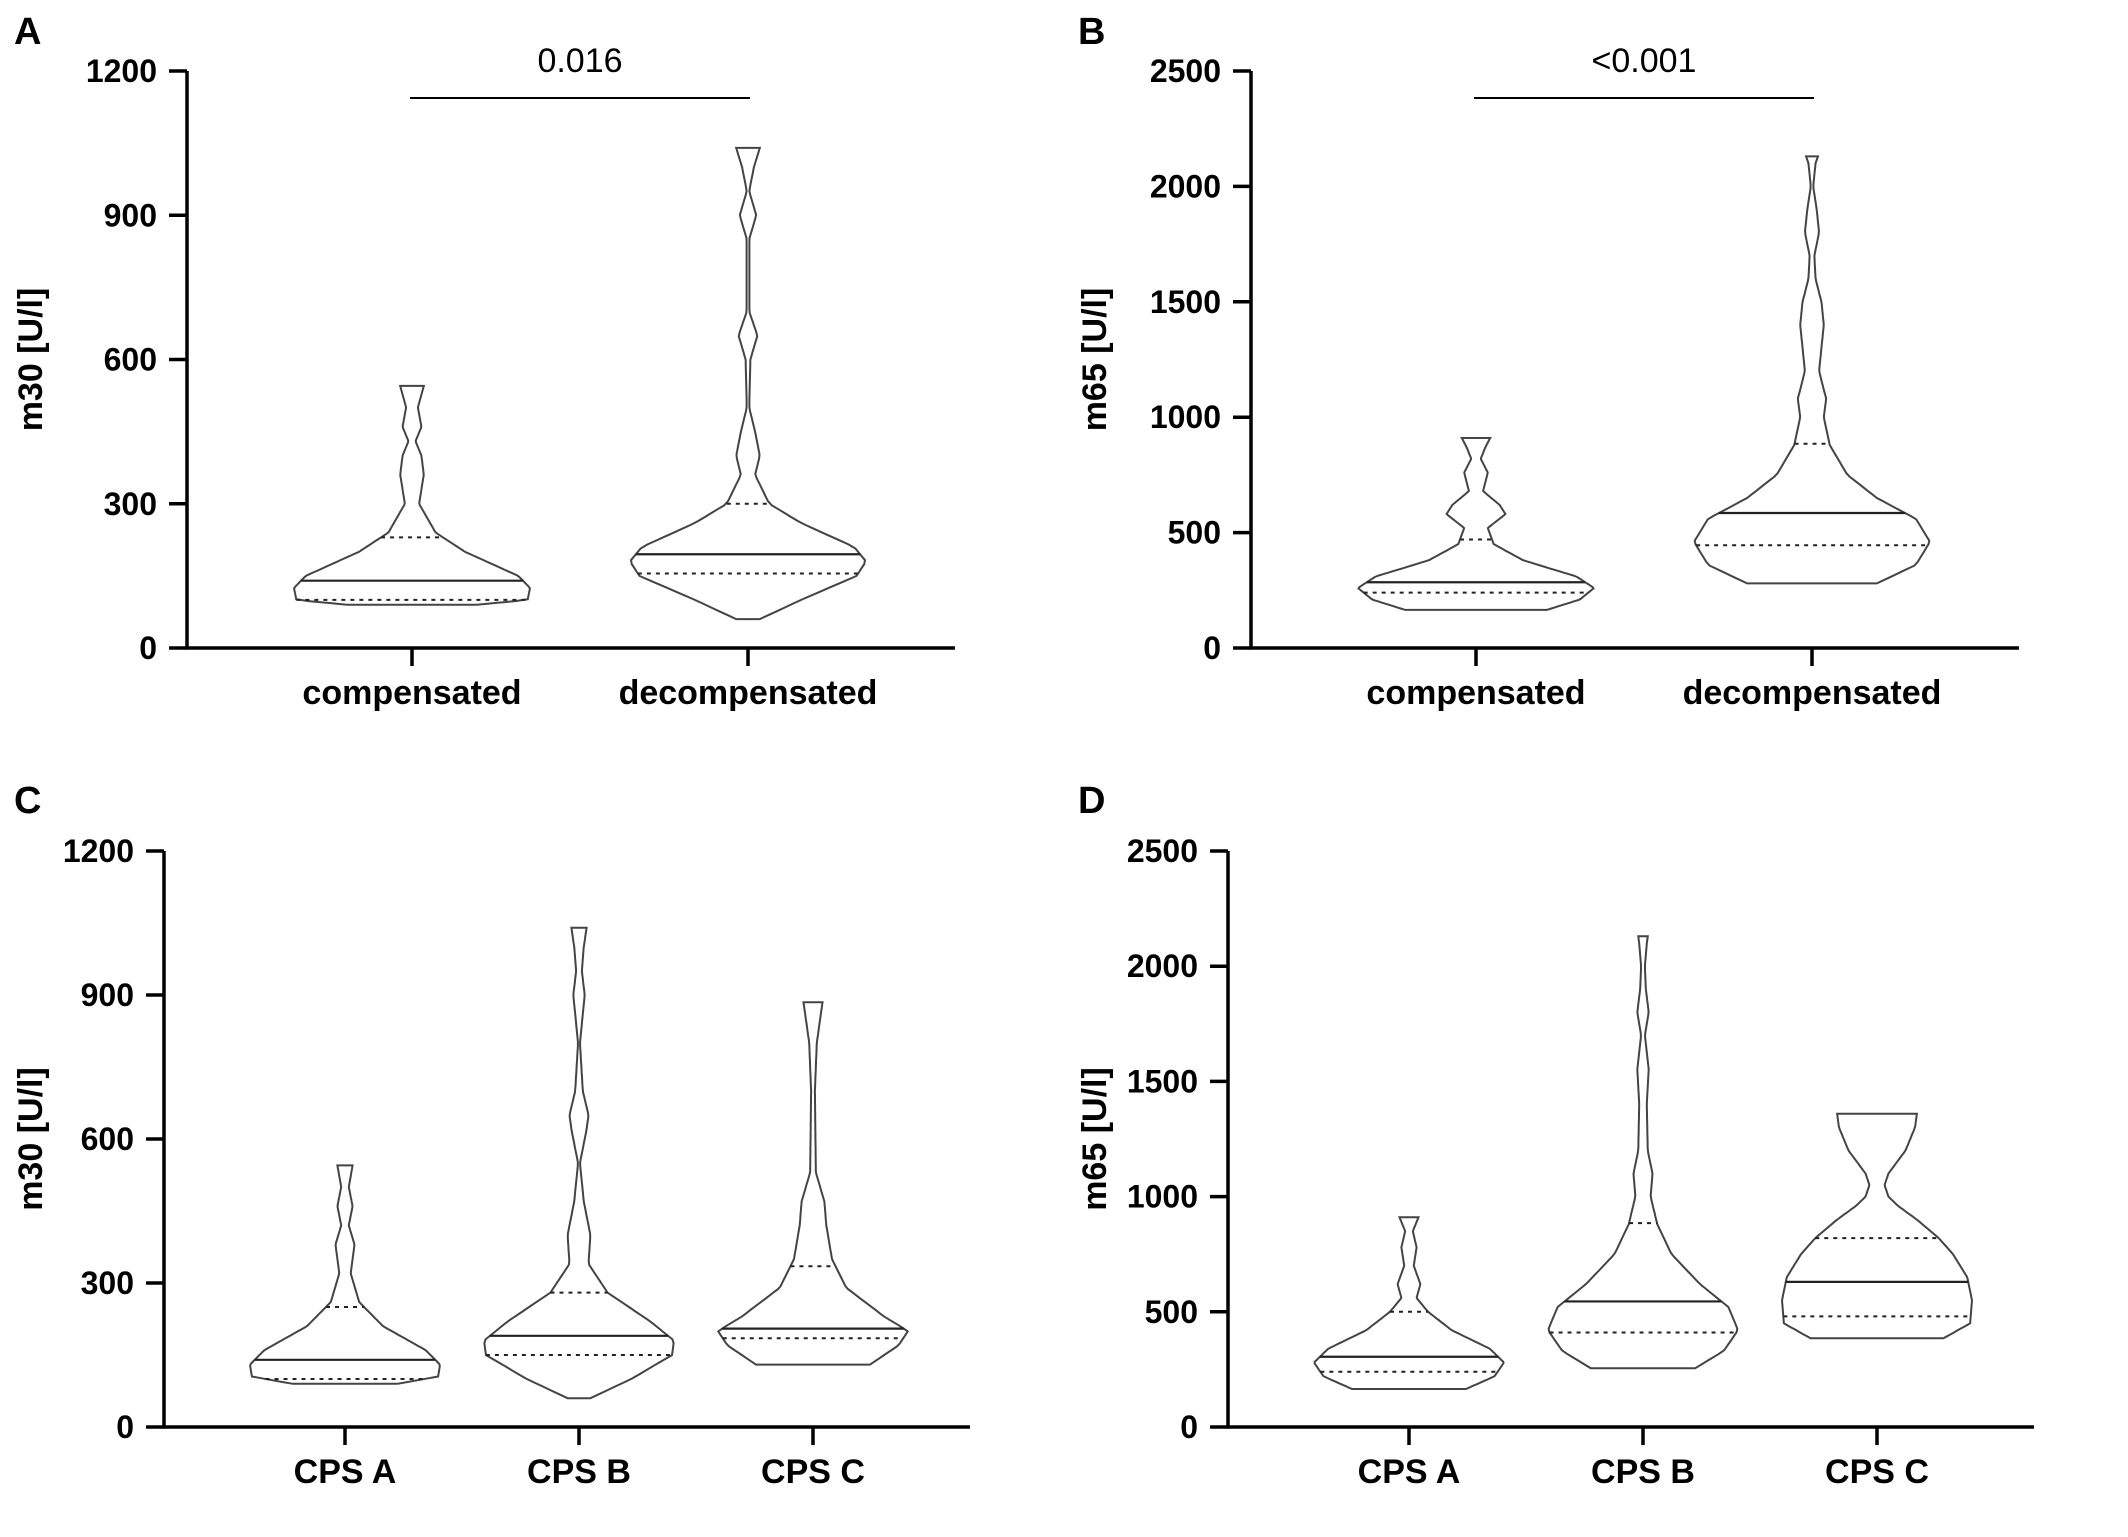  What do you see at coordinates (1877, 1472) in the screenshot?
I see `panel-d-x-tick-label: CPS C` at bounding box center [1877, 1472].